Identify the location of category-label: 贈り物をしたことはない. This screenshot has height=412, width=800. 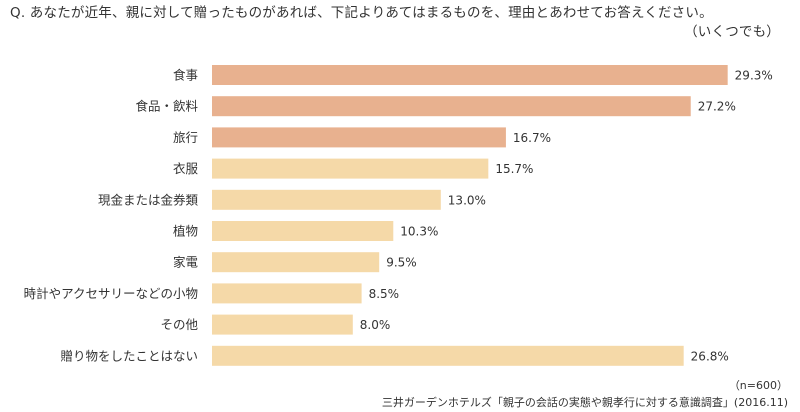
(129, 355).